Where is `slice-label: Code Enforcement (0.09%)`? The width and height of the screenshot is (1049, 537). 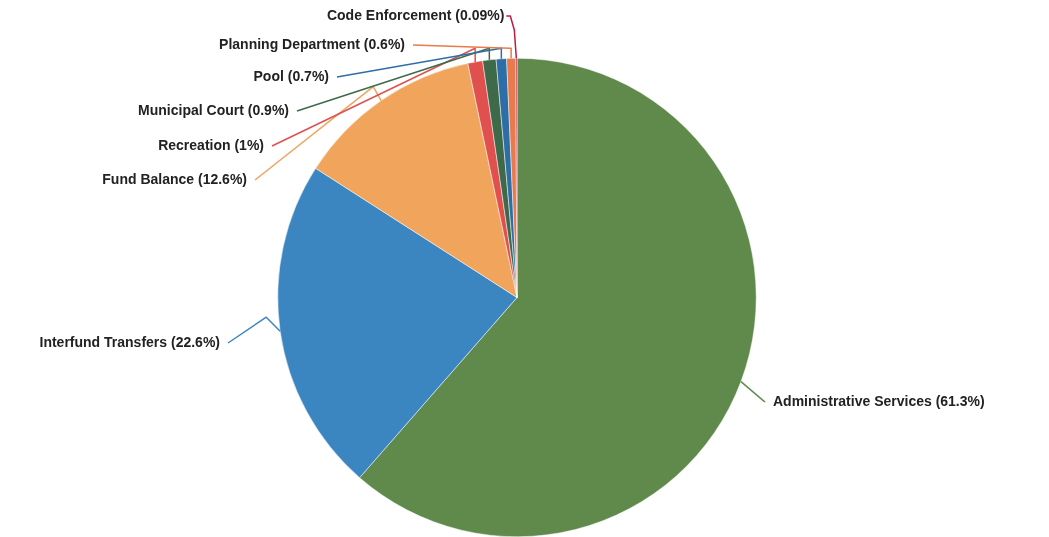 slice-label: Code Enforcement (0.09%) is located at coordinates (415, 14).